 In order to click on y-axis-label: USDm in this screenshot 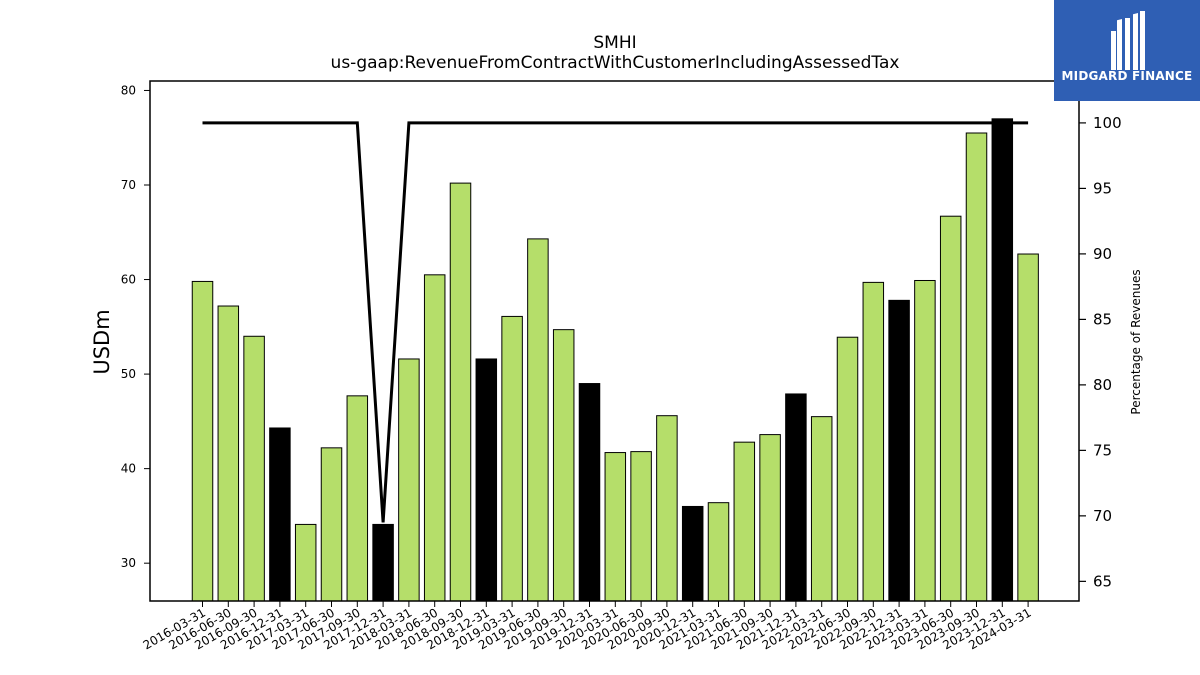, I will do `click(102, 341)`.